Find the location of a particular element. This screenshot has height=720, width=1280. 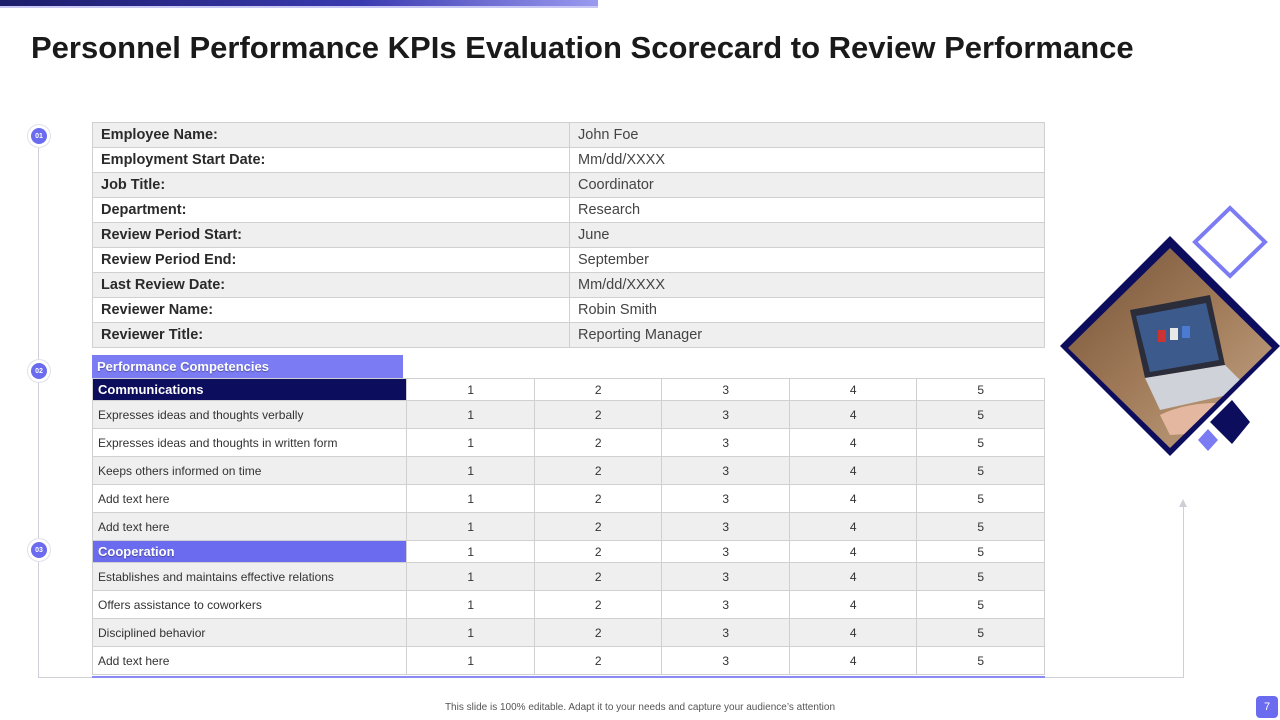

info-label: Employee Name: is located at coordinates (331, 135).